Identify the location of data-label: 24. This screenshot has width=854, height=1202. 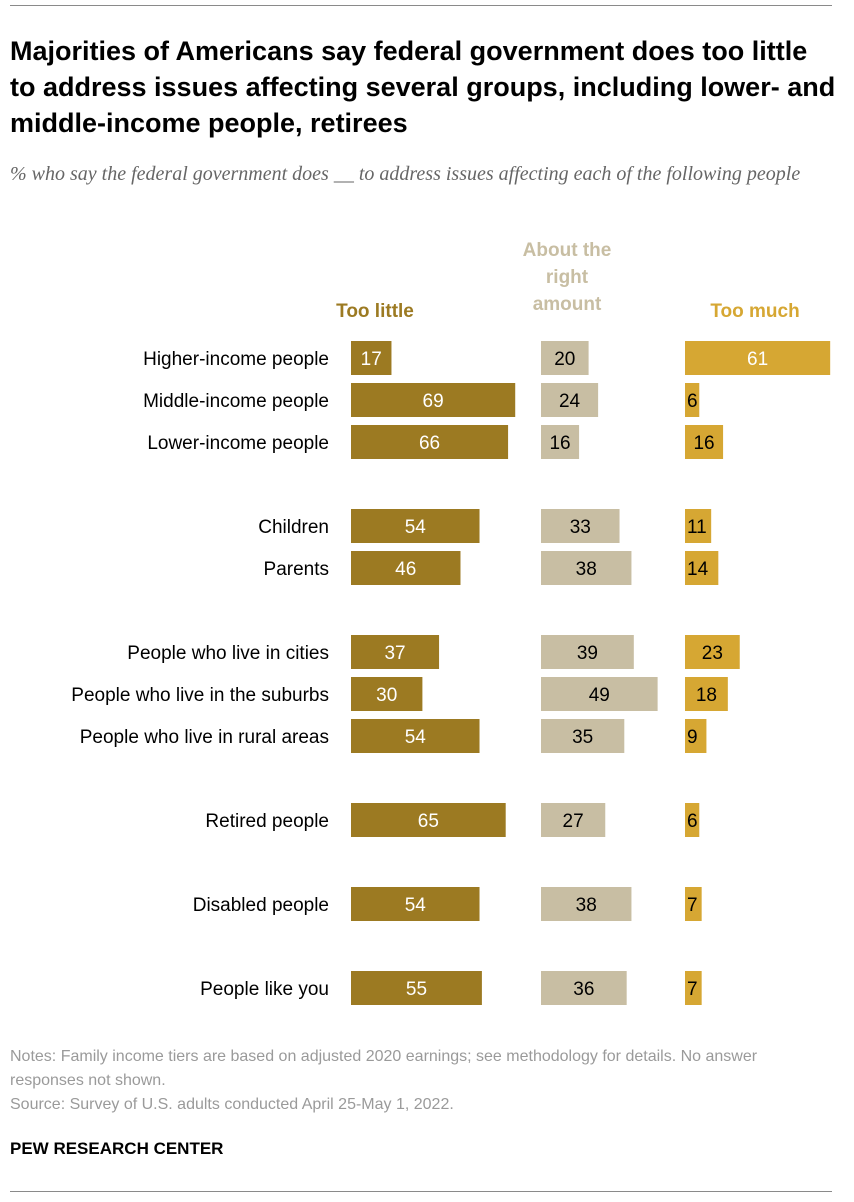
(570, 401).